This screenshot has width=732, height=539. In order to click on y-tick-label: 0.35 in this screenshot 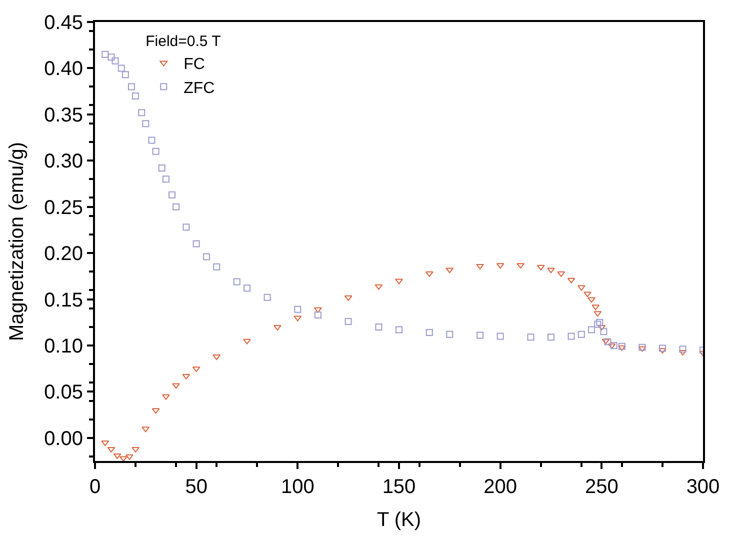, I will do `click(63, 115)`.